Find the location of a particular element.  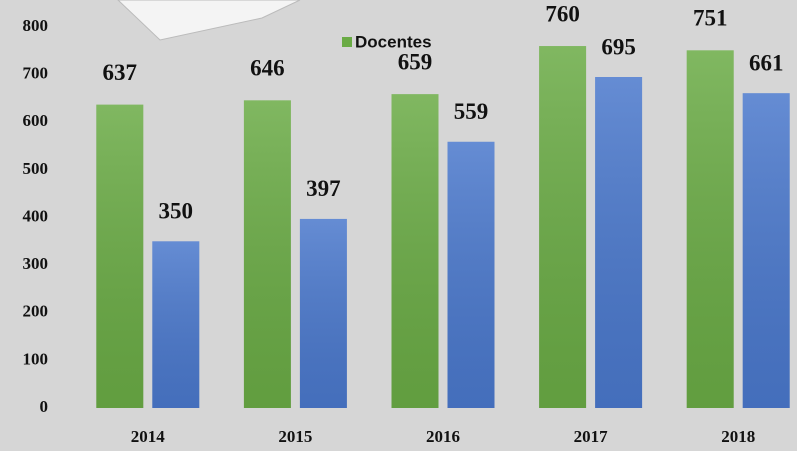

value-label: 646 is located at coordinates (267, 68).